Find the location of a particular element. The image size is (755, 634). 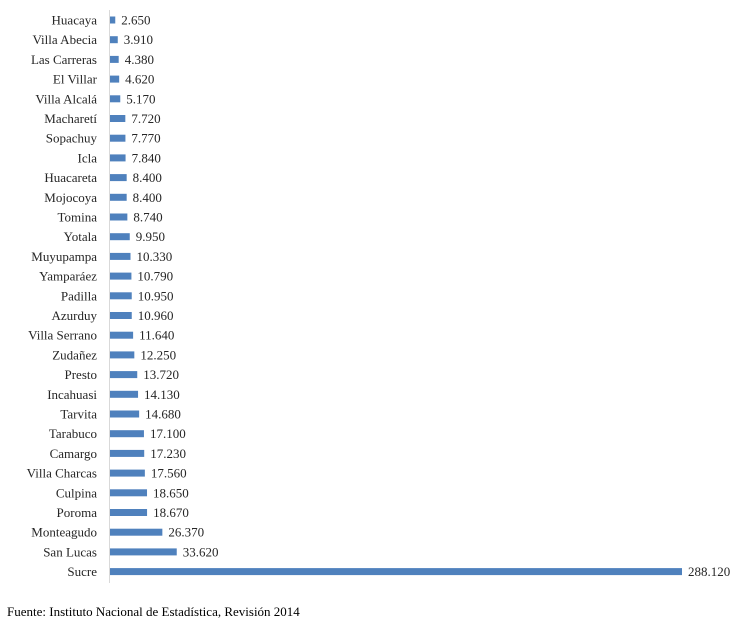

category-label: Monteagudo is located at coordinates (64, 532).